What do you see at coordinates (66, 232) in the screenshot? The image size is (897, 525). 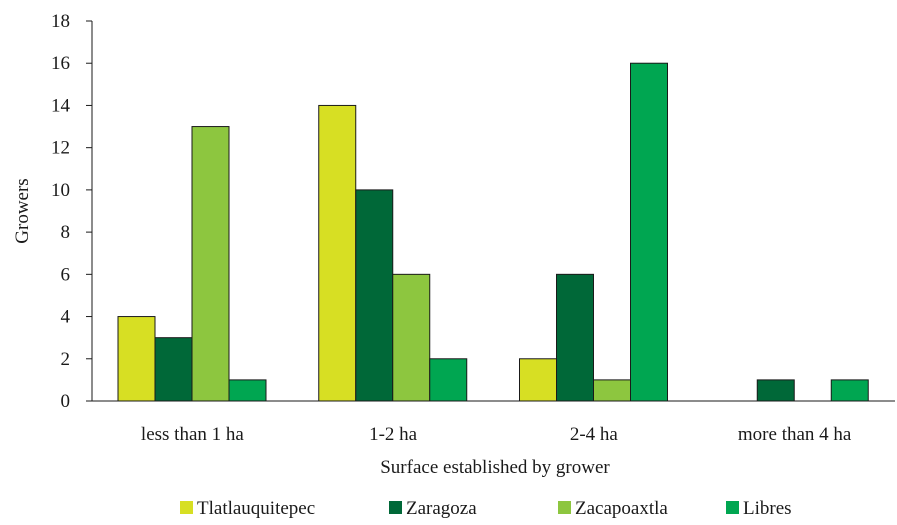 I see `y-tick-label: 8` at bounding box center [66, 232].